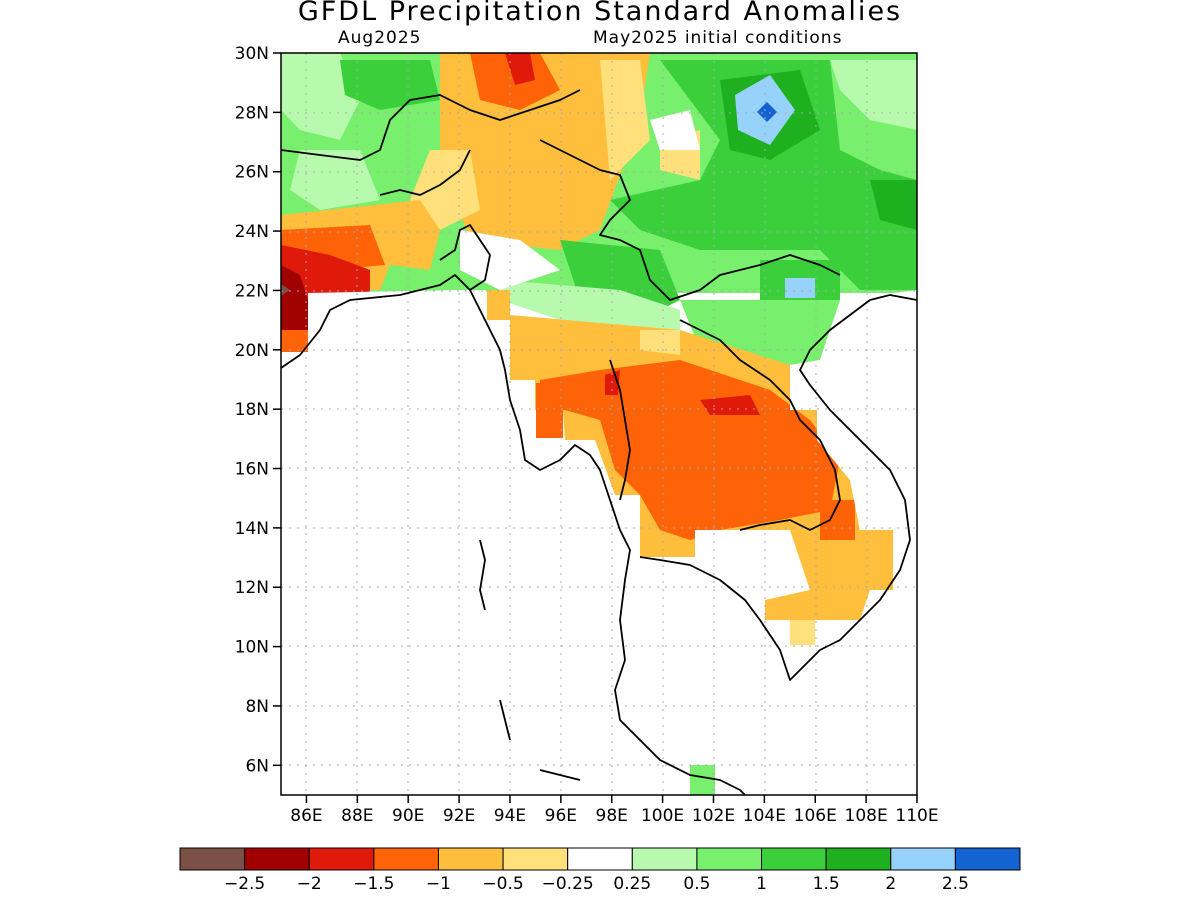  Describe the element at coordinates (252, 113) in the screenshot. I see `lat-tick-label: 28N` at that location.